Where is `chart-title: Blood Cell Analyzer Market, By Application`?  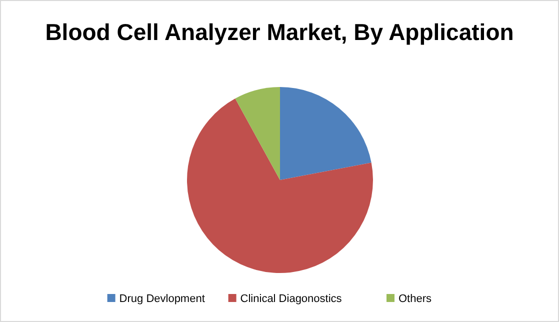
chart-title: Blood Cell Analyzer Market, By Application is located at coordinates (279, 32).